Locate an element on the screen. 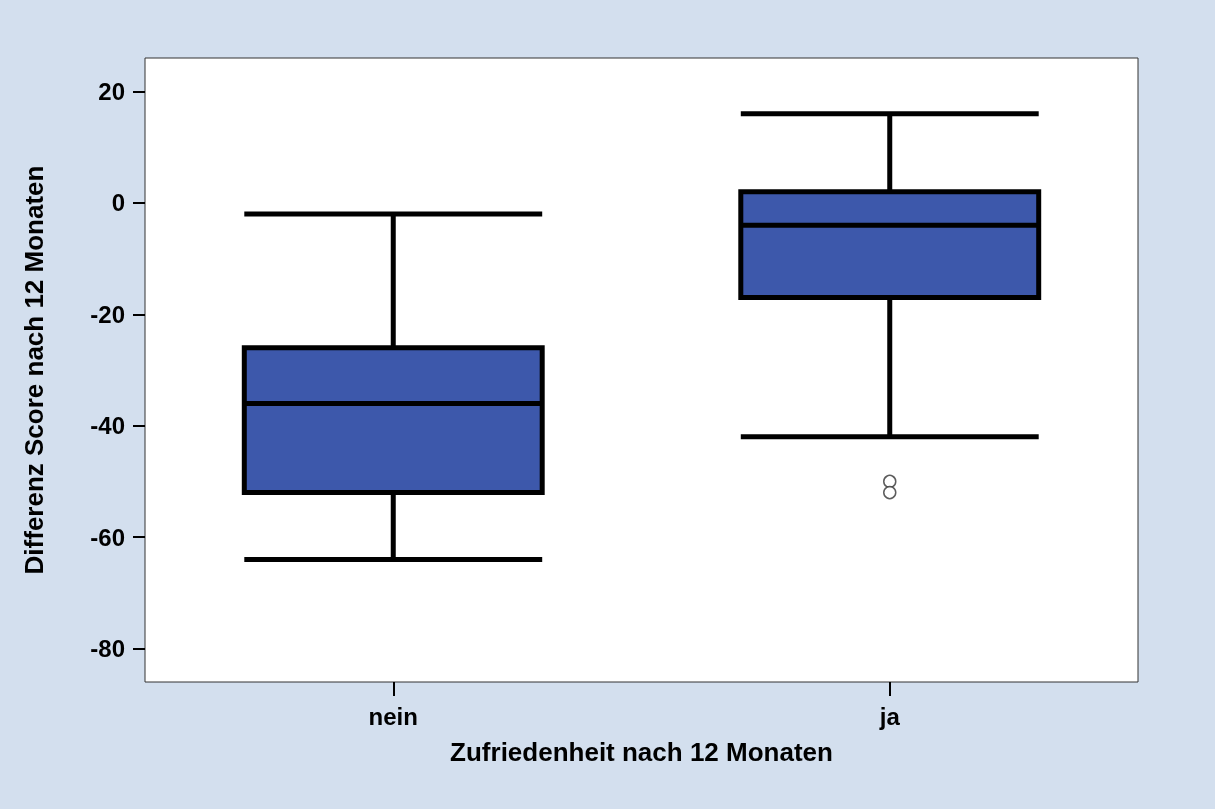 The width and height of the screenshot is (1215, 809). y-tick-label: 20 is located at coordinates (111, 91).